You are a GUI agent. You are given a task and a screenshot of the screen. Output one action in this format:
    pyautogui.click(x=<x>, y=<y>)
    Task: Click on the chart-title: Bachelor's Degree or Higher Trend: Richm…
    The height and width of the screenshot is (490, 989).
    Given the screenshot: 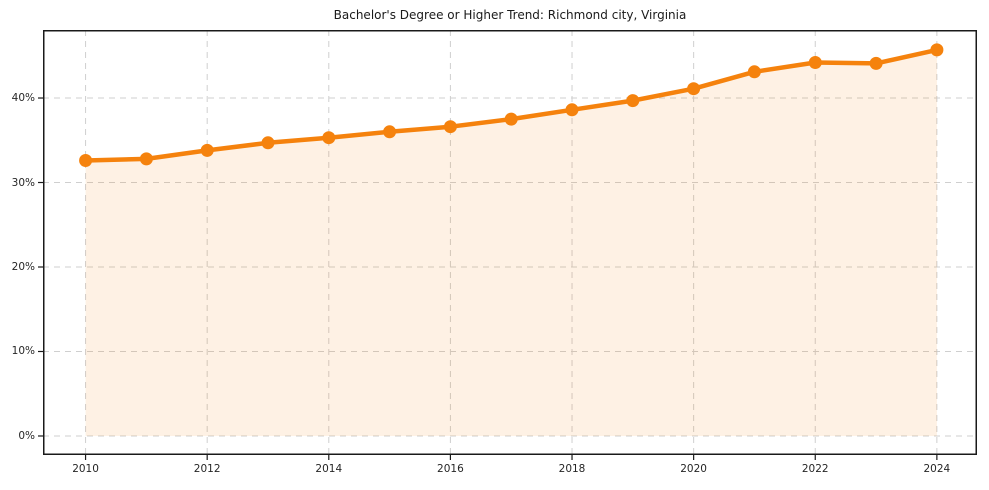 What is the action you would take?
    pyautogui.click(x=510, y=15)
    